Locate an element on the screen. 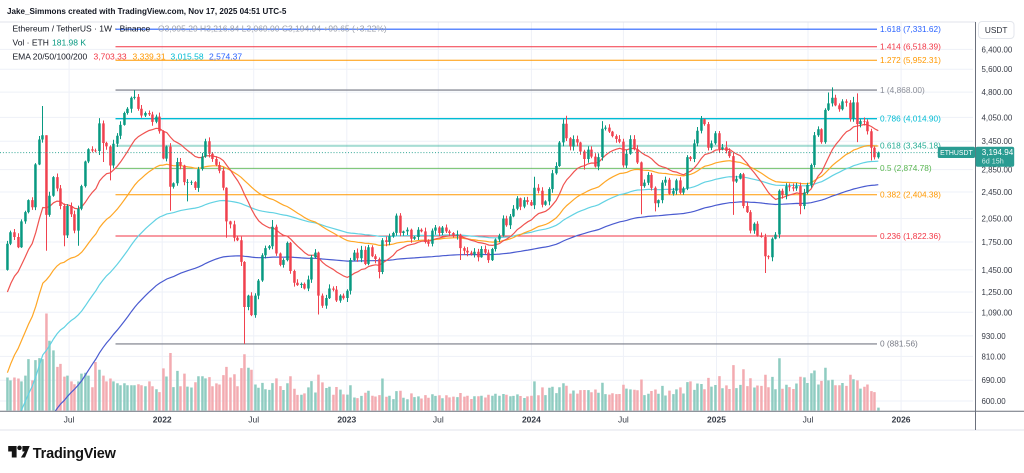 The image size is (1024, 473). svg-text: 1 (4,868.00) is located at coordinates (902, 90).